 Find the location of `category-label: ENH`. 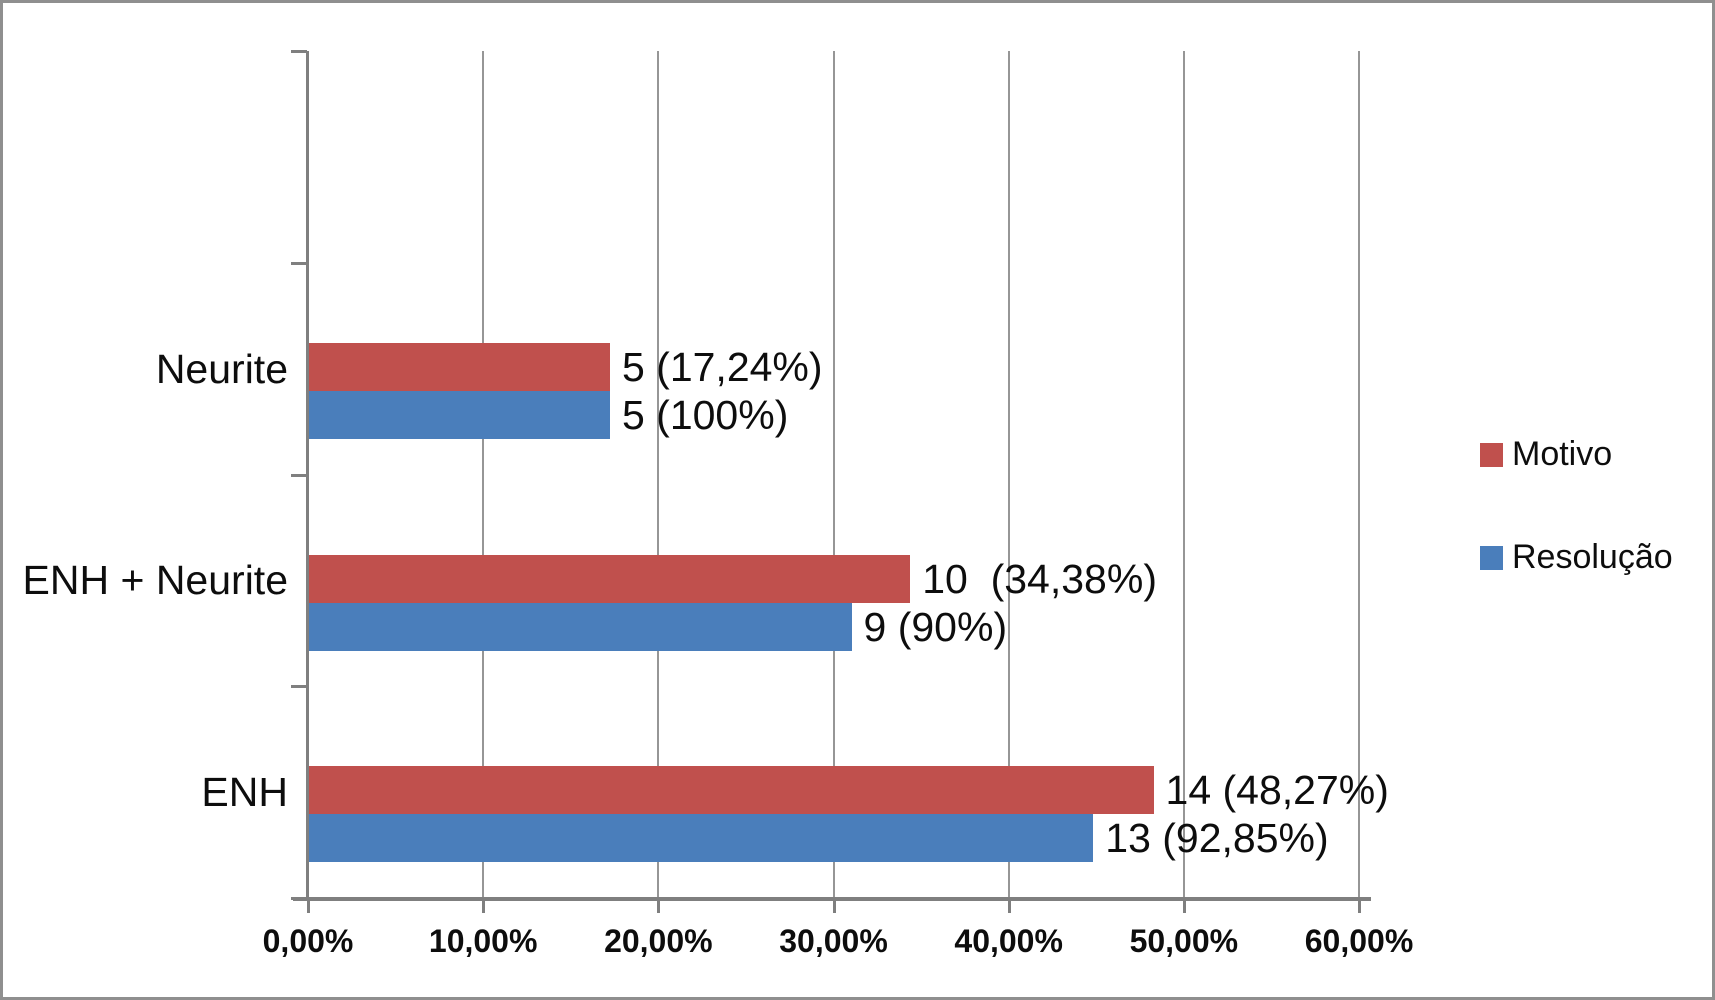

category-label: ENH is located at coordinates (244, 792).